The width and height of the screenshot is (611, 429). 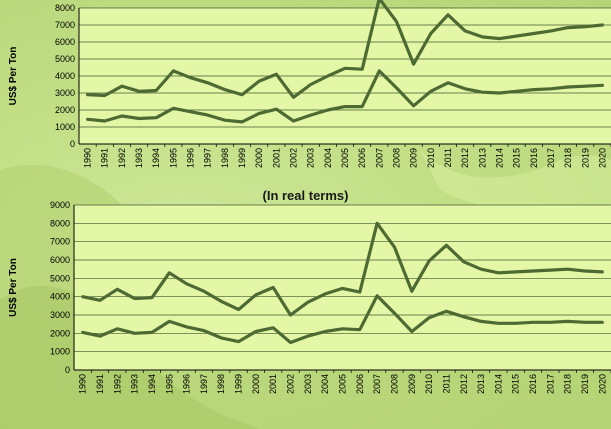 I want to click on chart-bottom-title: (In real terms), so click(x=305, y=195).